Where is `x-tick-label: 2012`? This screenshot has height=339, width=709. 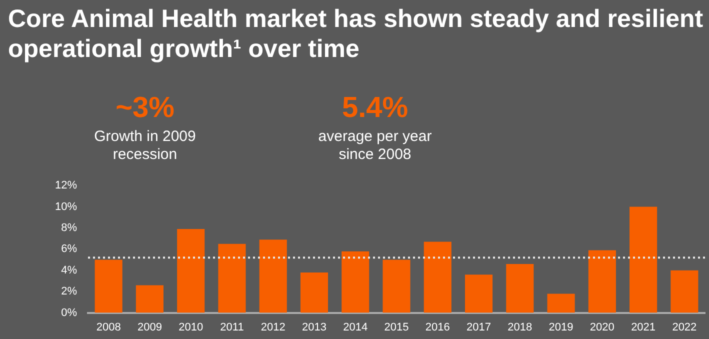 x-tick-label: 2012 is located at coordinates (273, 327).